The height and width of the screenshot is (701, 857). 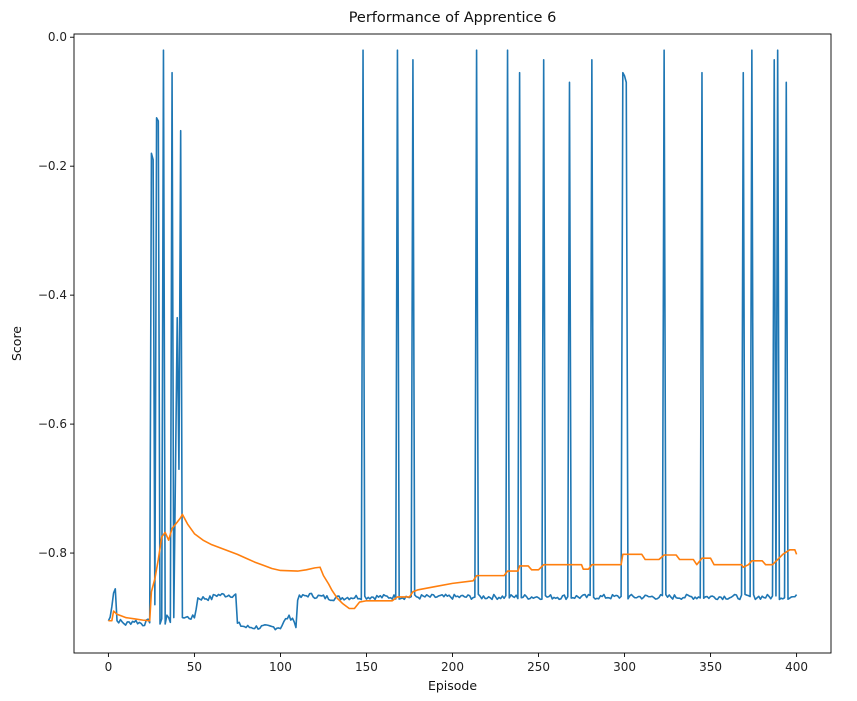 What do you see at coordinates (624, 667) in the screenshot?
I see `x-tick-label: 300` at bounding box center [624, 667].